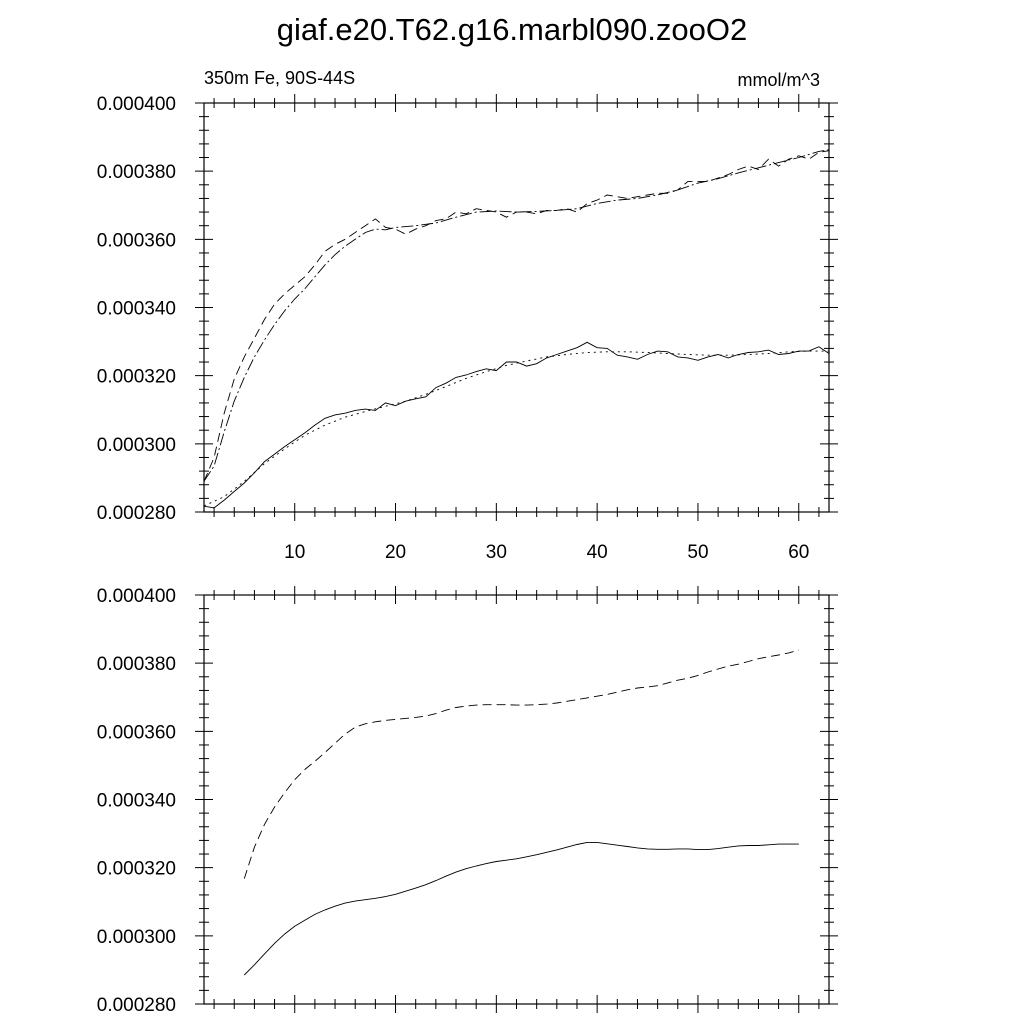 This screenshot has width=1024, height=1024. What do you see at coordinates (798, 552) in the screenshot?
I see `x-tick-label: 60` at bounding box center [798, 552].